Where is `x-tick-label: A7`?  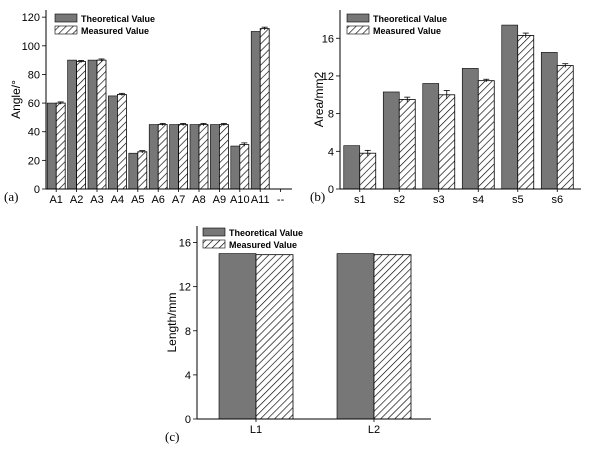 x-tick-label: A7 is located at coordinates (178, 200).